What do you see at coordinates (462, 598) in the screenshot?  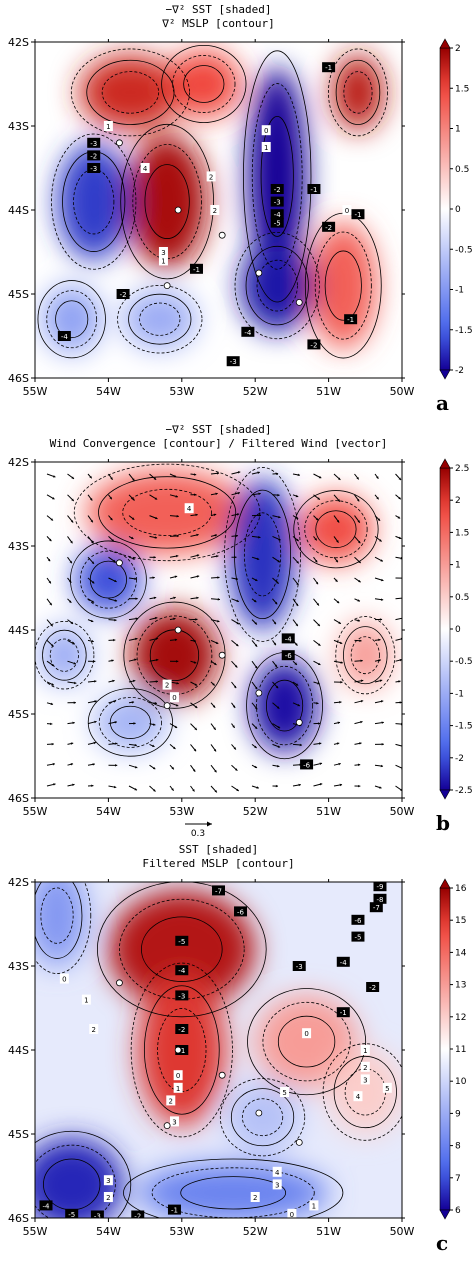 I see `colorbar-tick-label: 0.5` at bounding box center [462, 598].